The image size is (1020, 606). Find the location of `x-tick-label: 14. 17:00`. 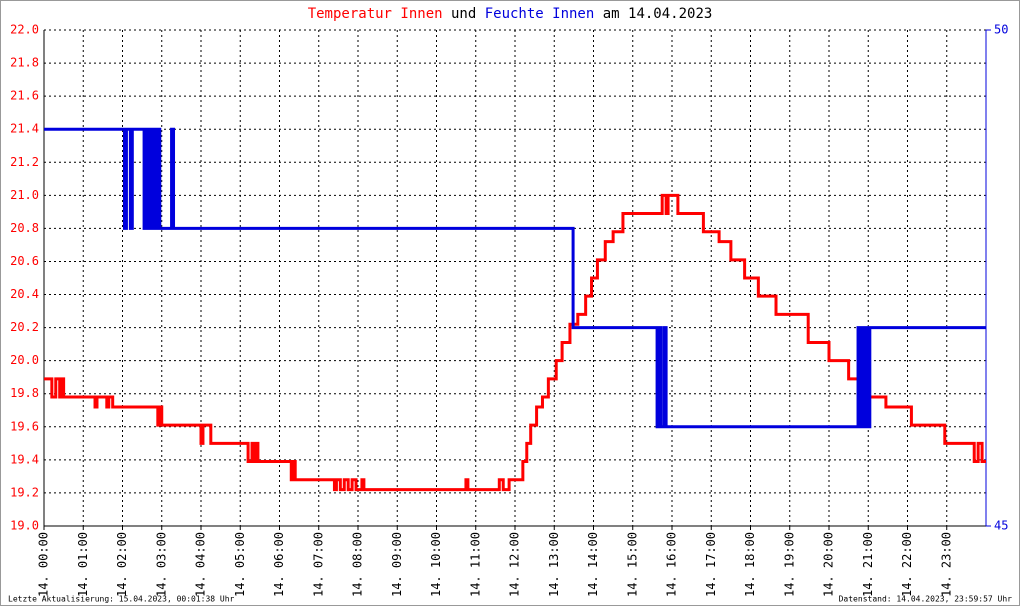

x-tick-label: 14. 17:00 is located at coordinates (711, 564).